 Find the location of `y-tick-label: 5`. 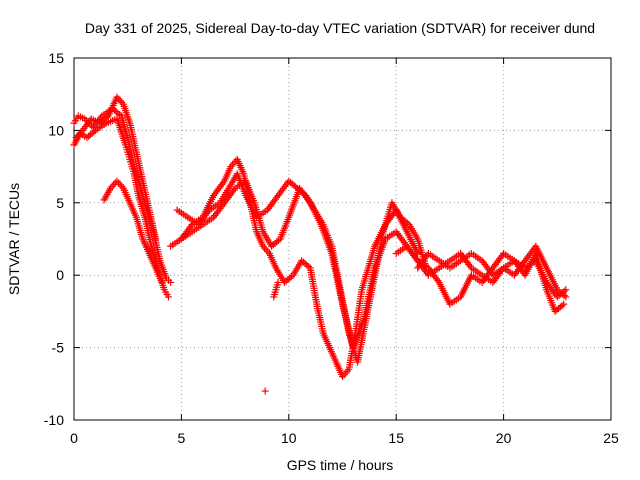

y-tick-label: 5 is located at coordinates (60, 203).